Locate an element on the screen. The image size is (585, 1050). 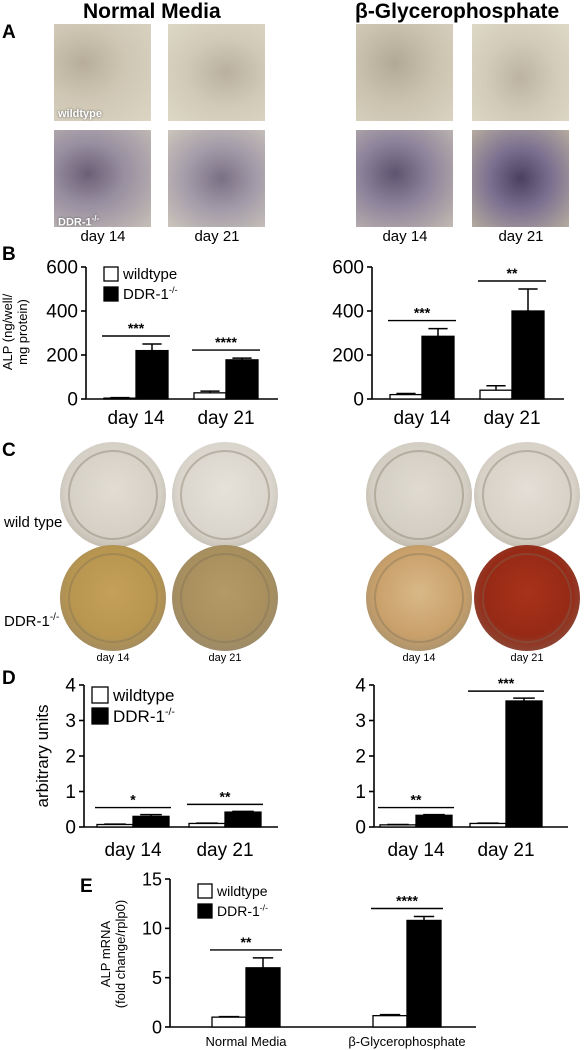
micrograph-wt-bgp-day14 is located at coordinates (404, 72).